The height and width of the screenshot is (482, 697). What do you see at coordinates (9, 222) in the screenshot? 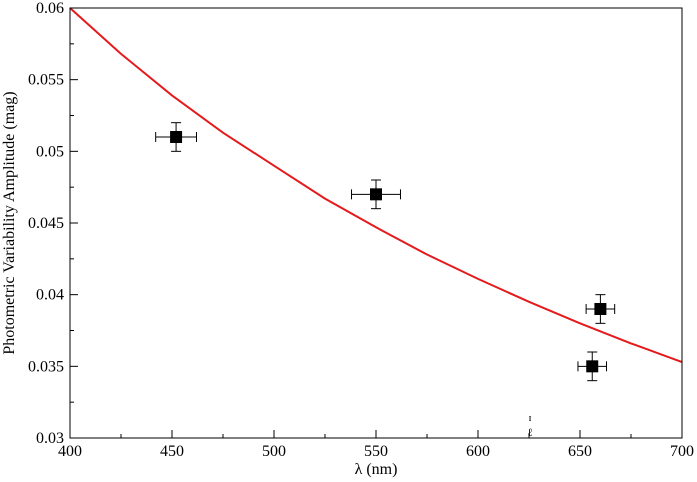
I see `y-axis-title: Photometric Variability Amplitude (mag)` at bounding box center [9, 222].